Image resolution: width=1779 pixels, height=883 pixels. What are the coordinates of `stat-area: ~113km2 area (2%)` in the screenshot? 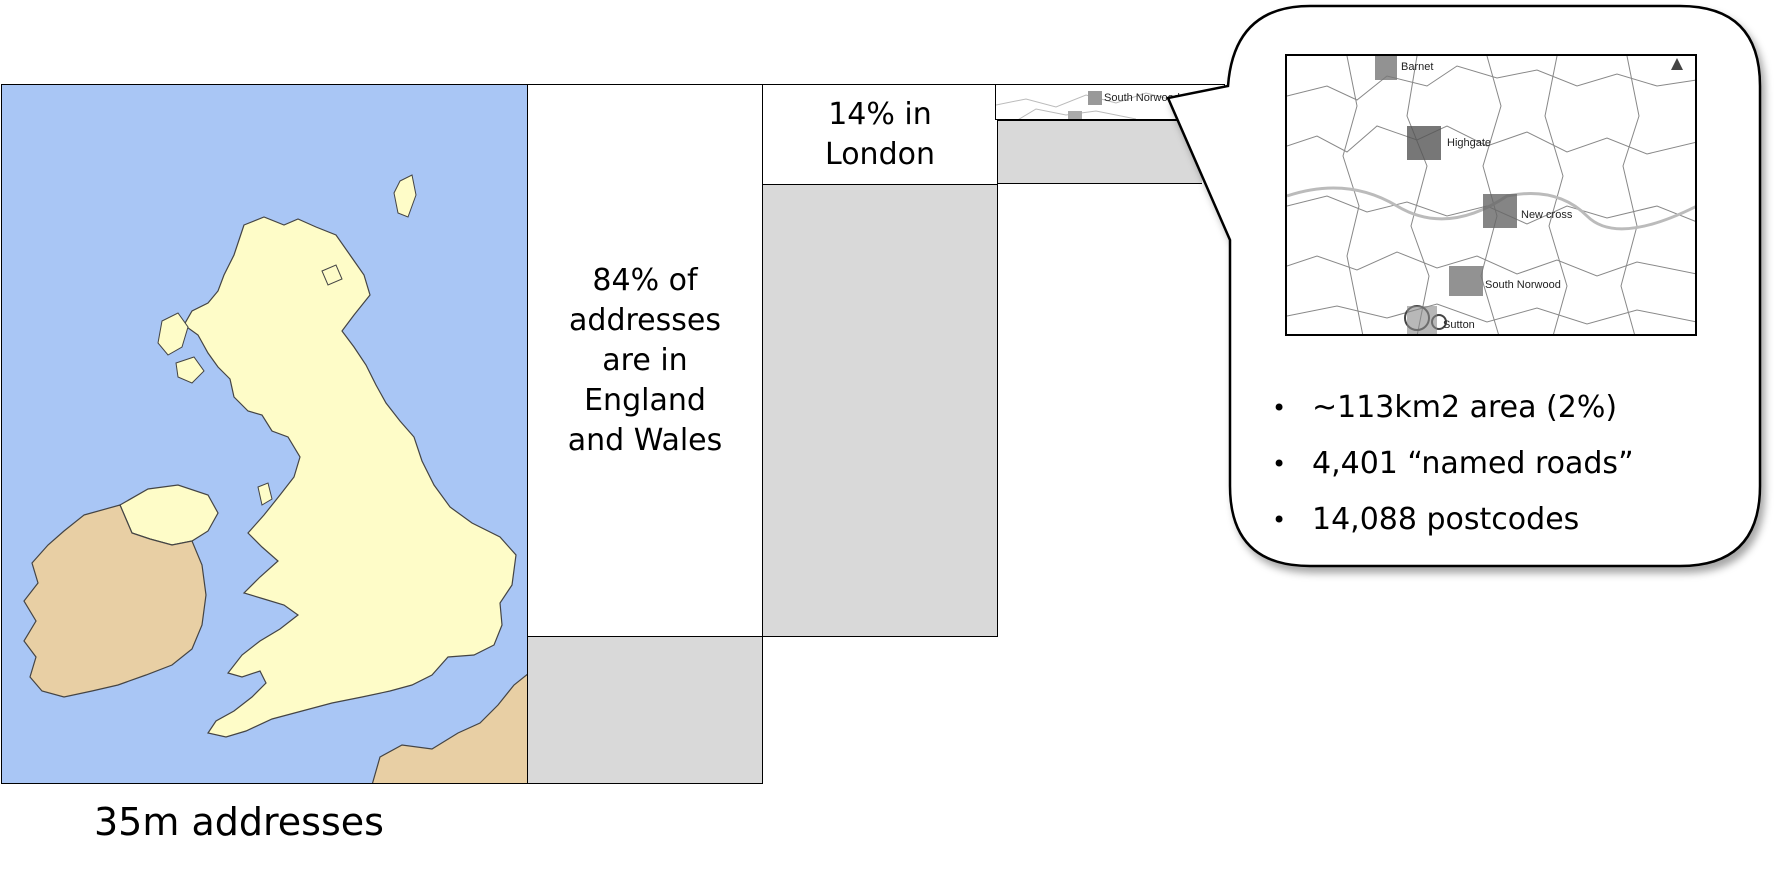 It's located at (1452, 408).